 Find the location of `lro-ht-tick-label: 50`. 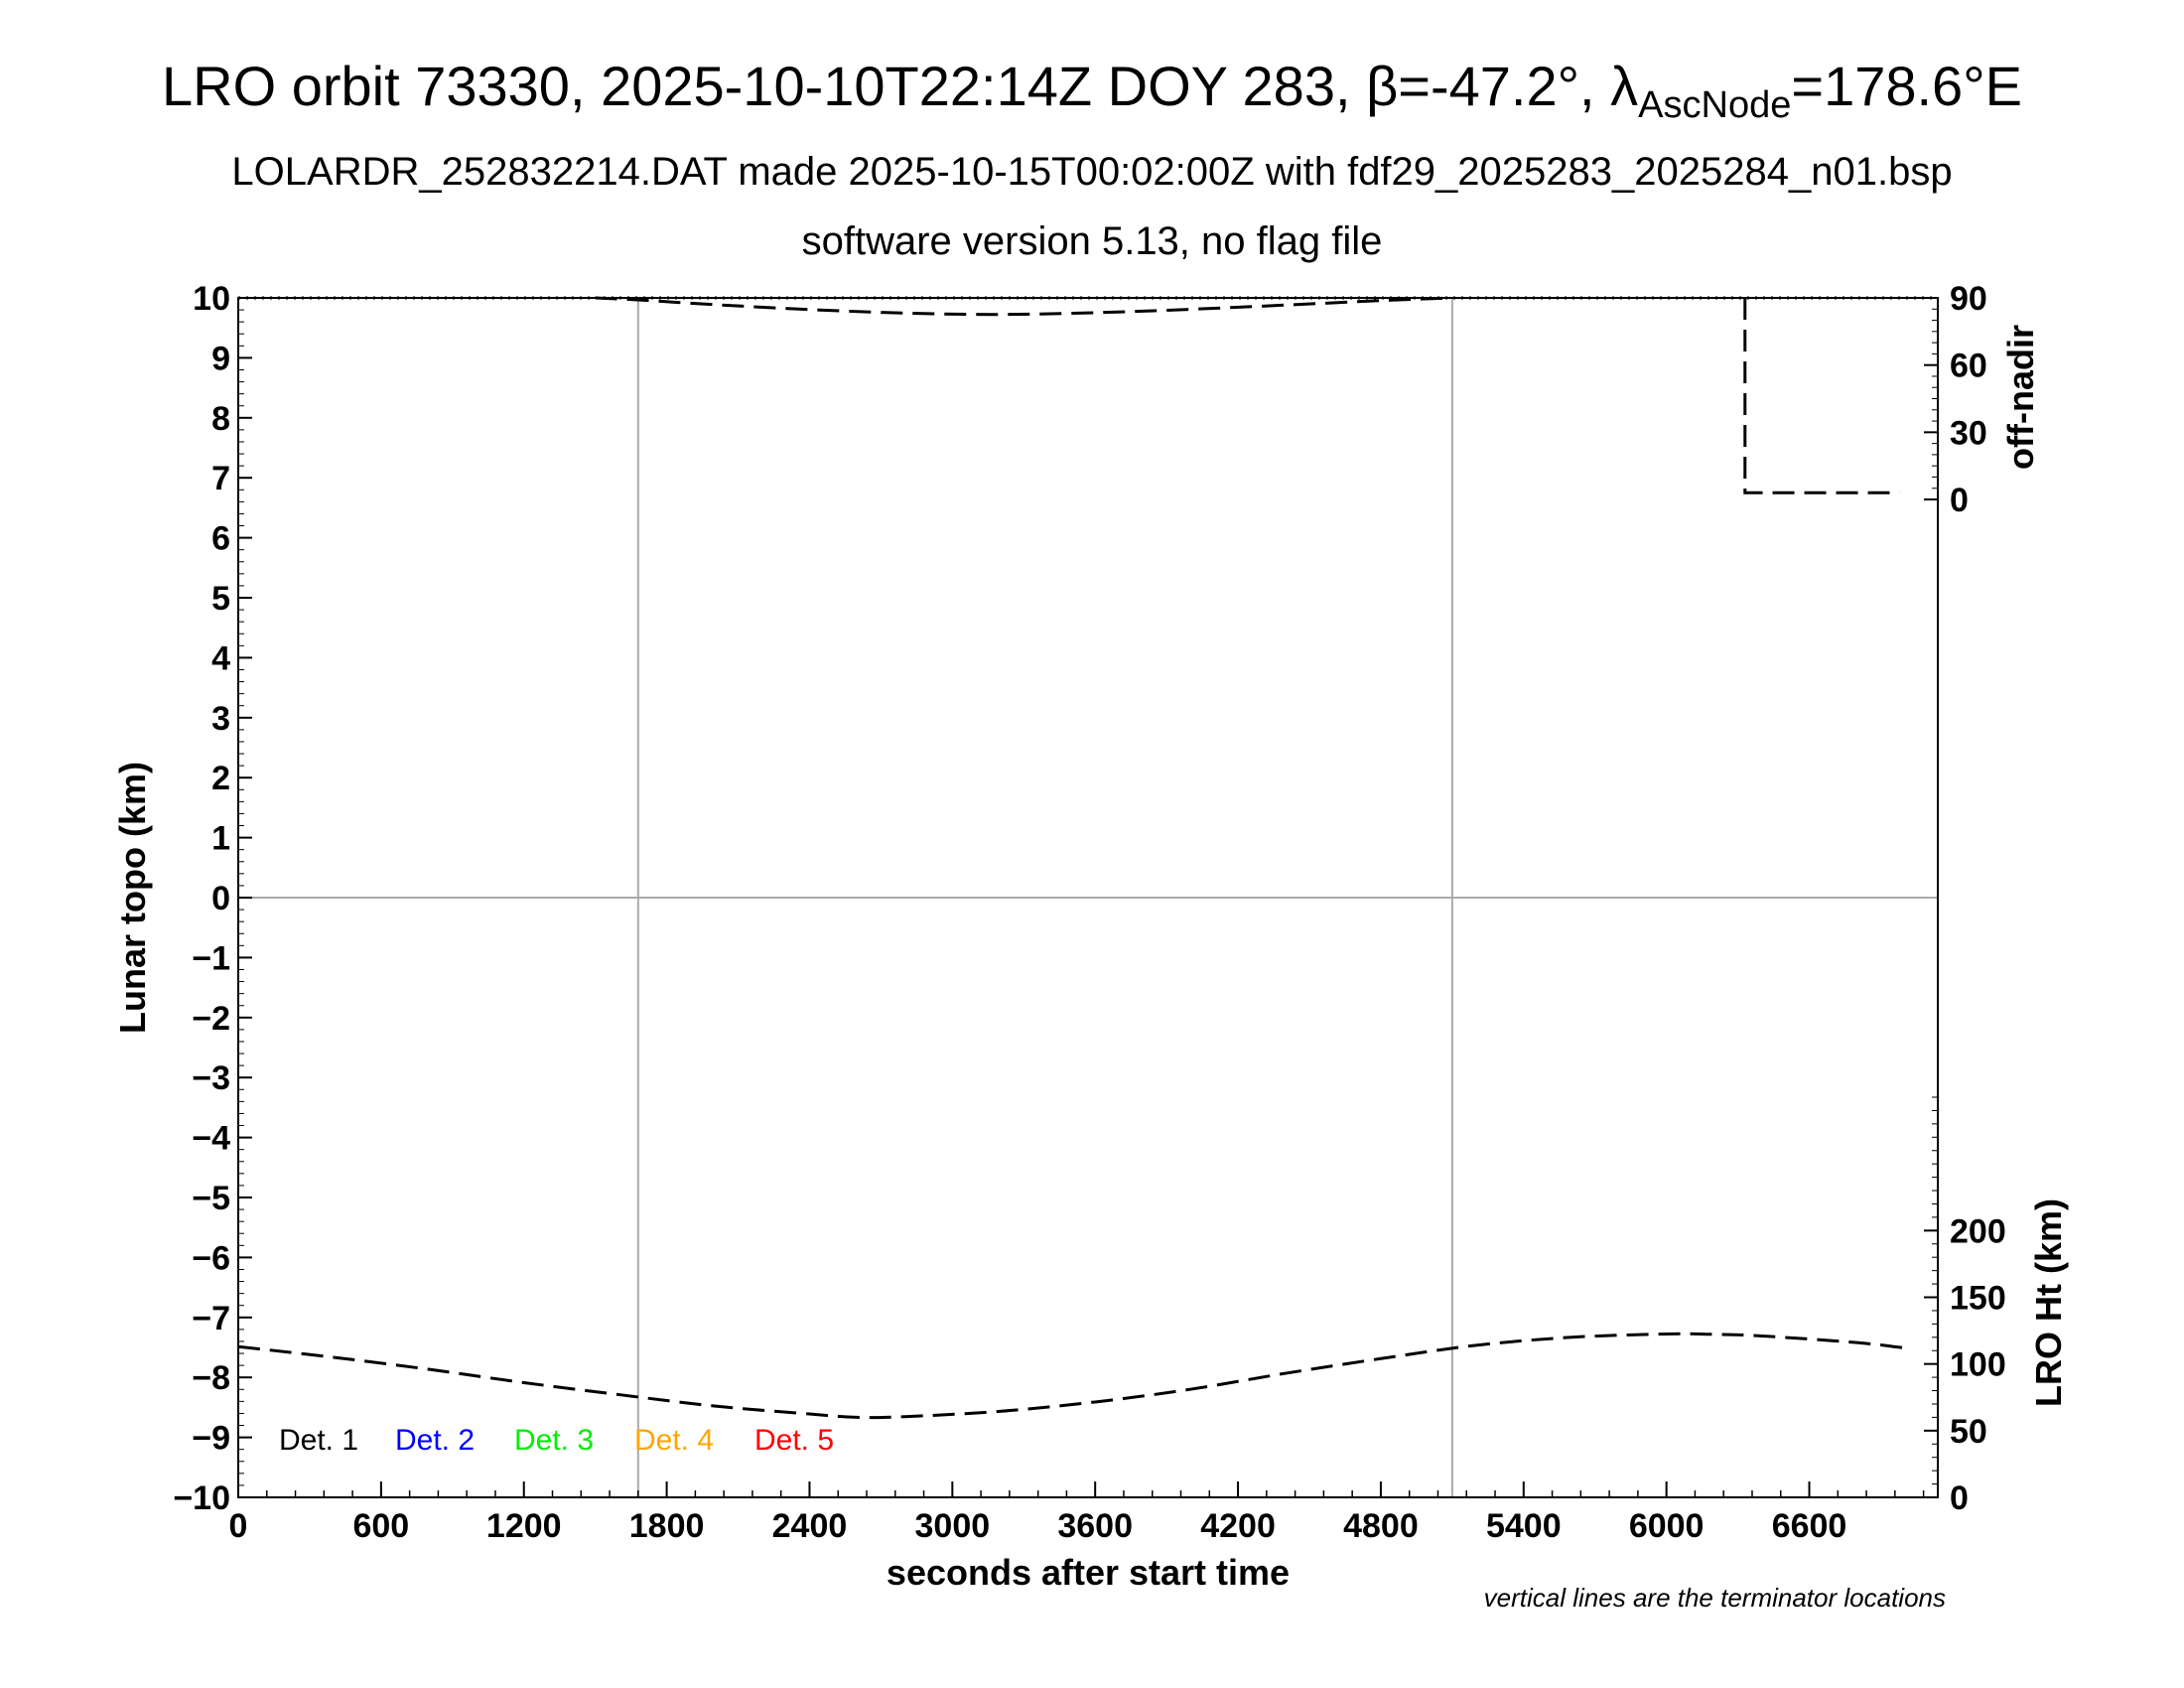

lro-ht-tick-label: 50 is located at coordinates (1968, 1432).